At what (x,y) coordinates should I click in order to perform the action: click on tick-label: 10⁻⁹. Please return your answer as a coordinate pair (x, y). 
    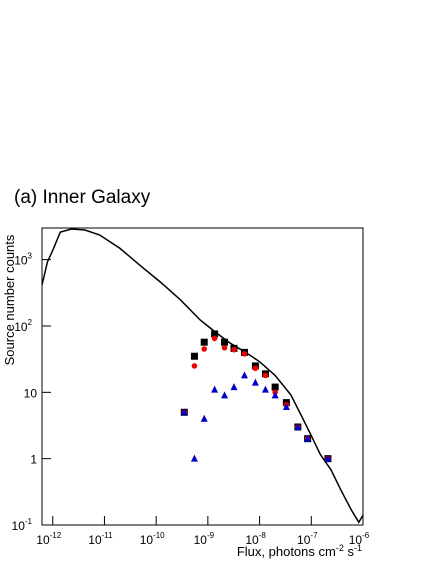
    Looking at the image, I should click on (204, 539).